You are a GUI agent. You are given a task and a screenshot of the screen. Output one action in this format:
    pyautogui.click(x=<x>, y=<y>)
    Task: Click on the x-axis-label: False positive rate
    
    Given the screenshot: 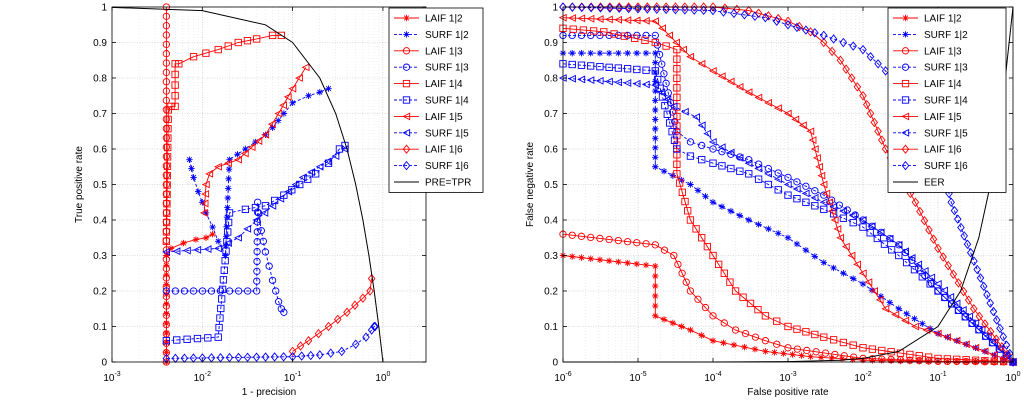 What is the action you would take?
    pyautogui.click(x=788, y=392)
    